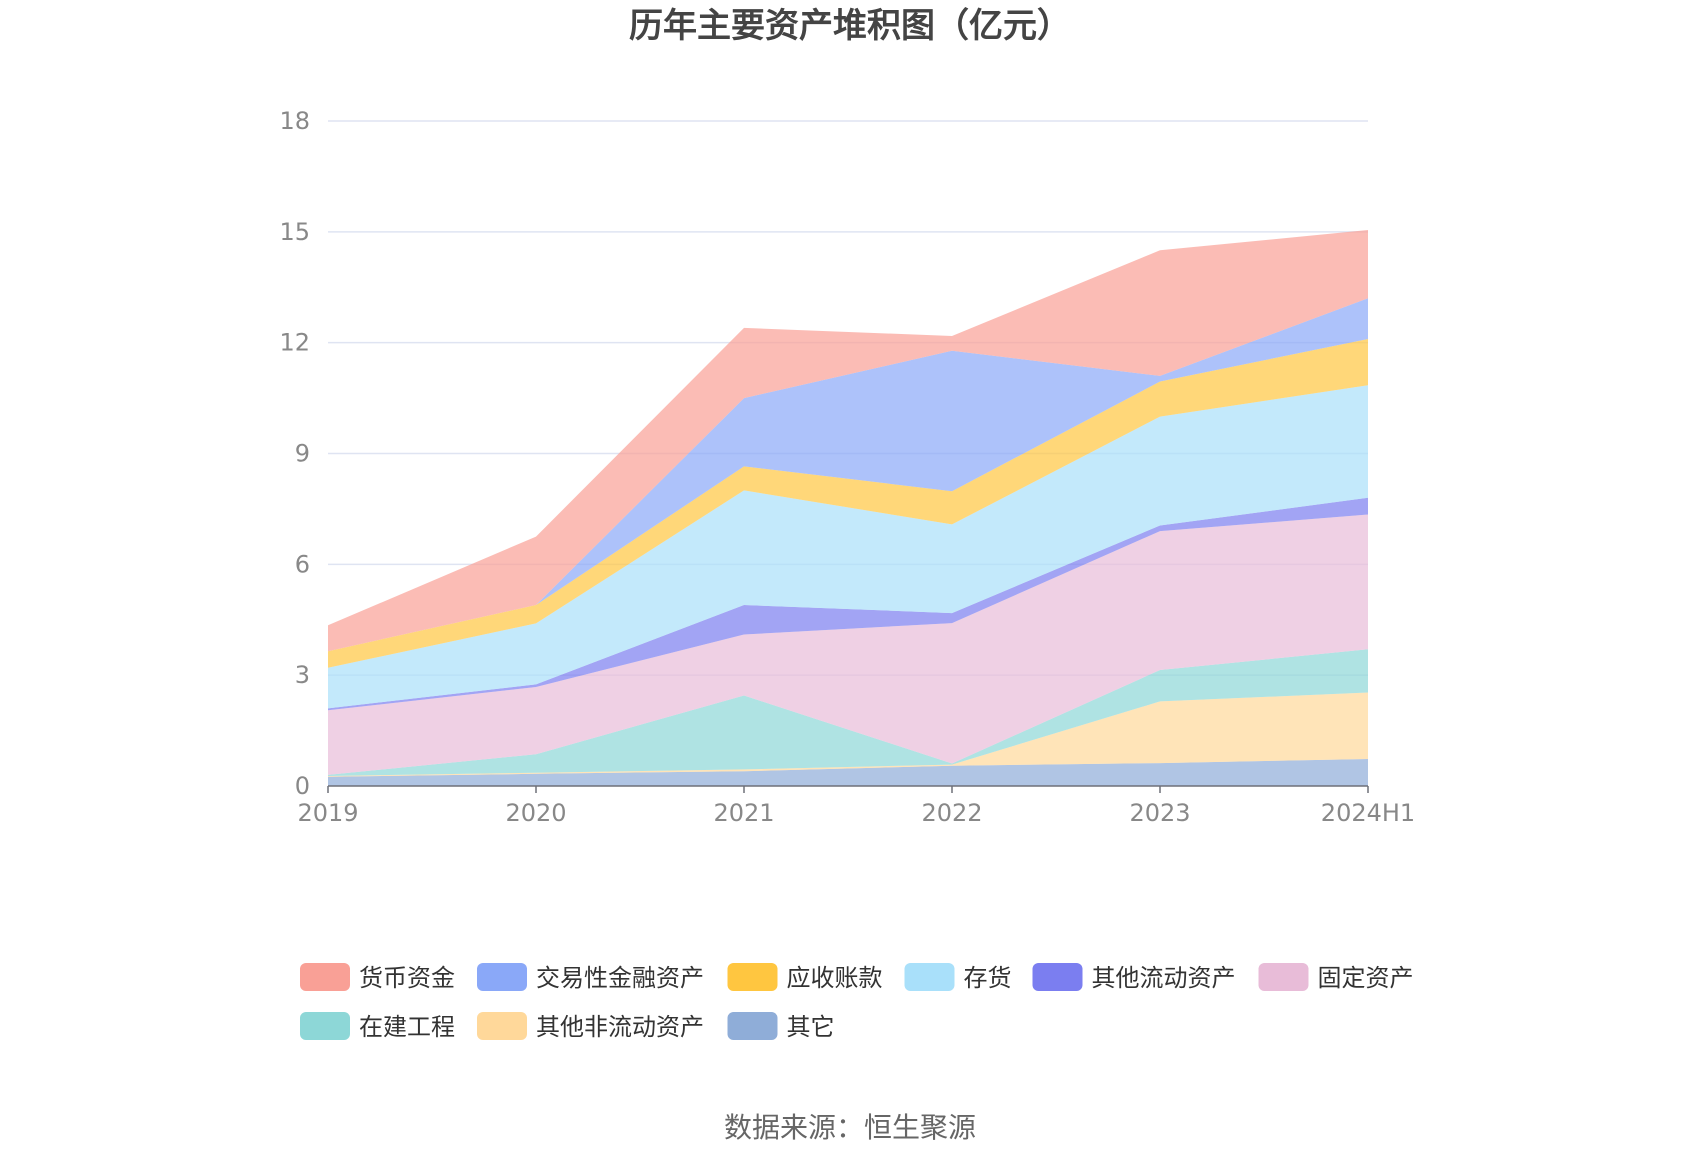 This screenshot has height=1150, width=1700. I want to click on y-axis-ticks: 0 3 6 9 12 15 18, so click(294, 453).